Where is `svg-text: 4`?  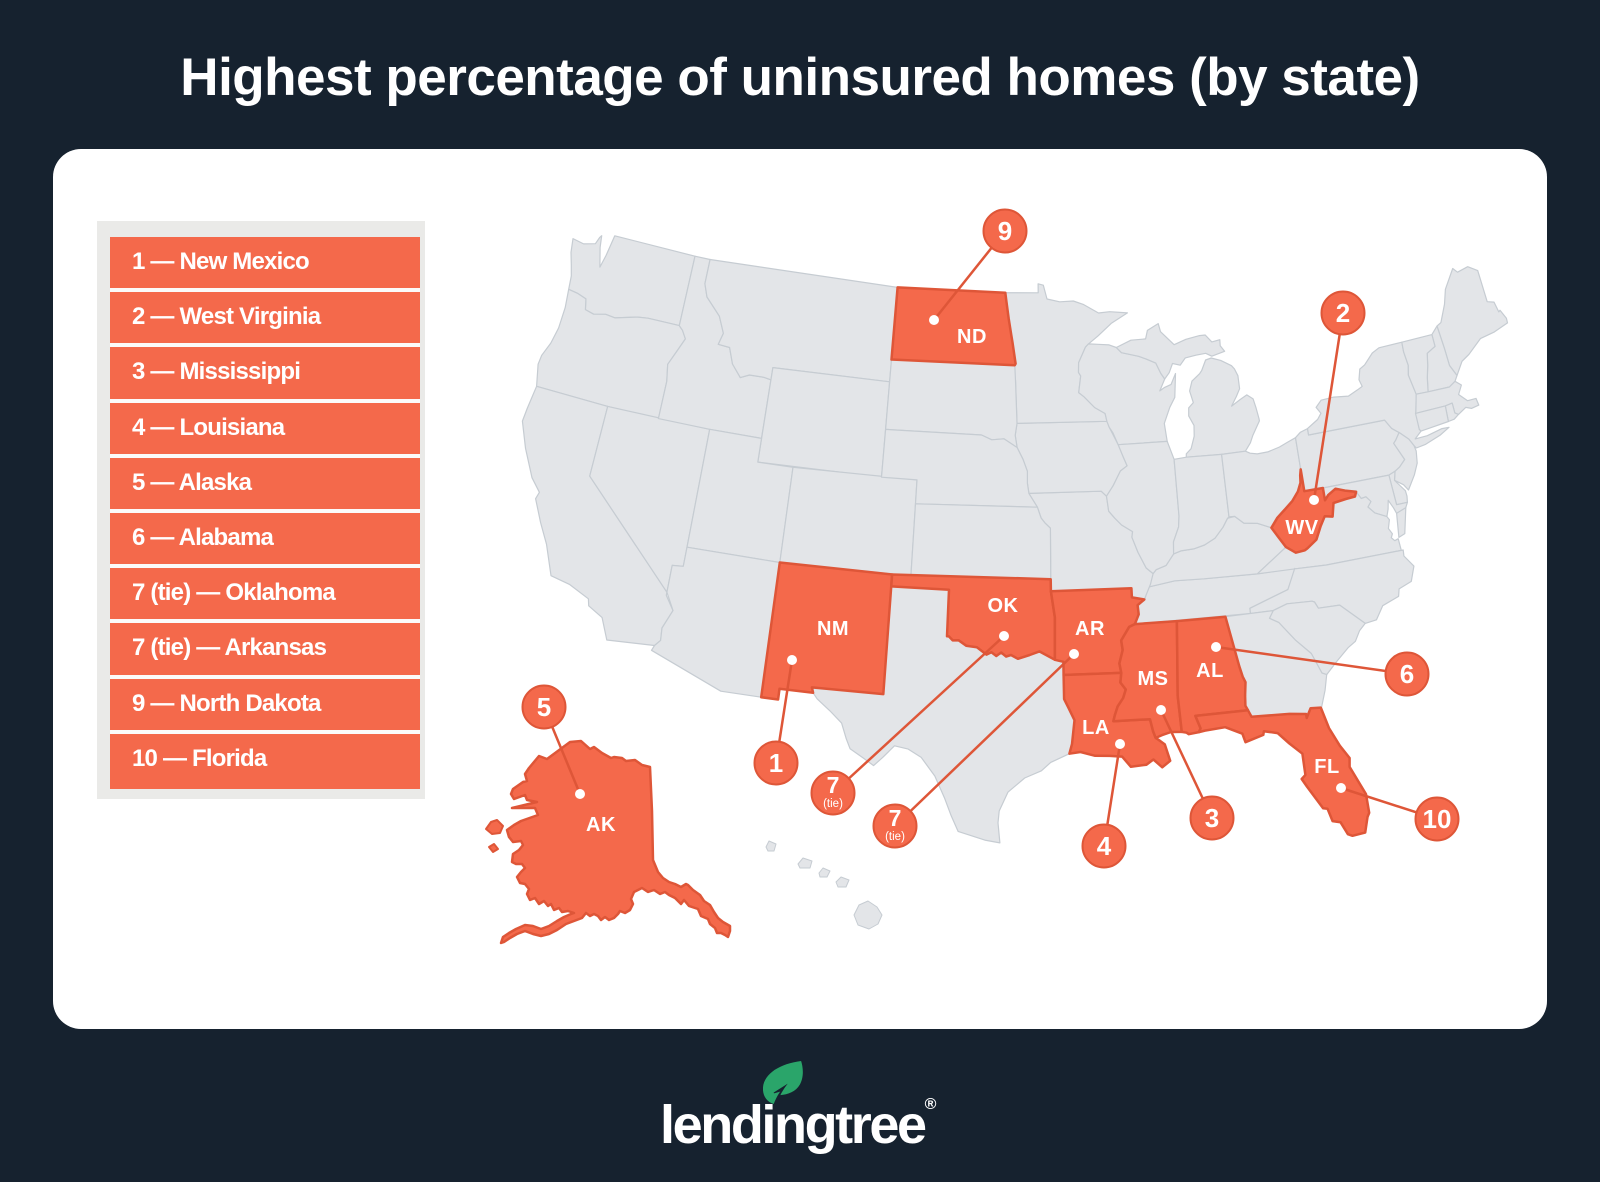
svg-text: 4 is located at coordinates (1104, 846).